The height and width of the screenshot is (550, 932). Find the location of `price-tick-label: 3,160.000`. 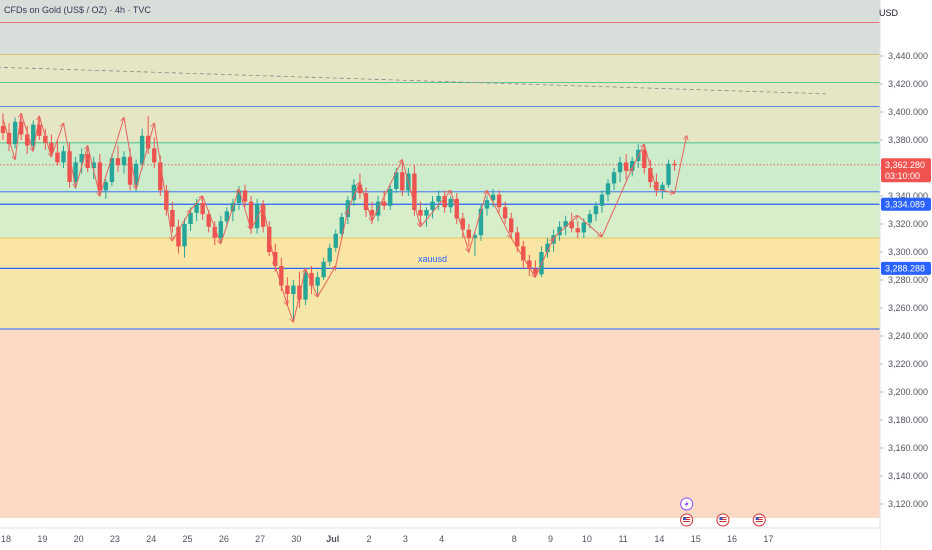

price-tick-label: 3,160.000 is located at coordinates (908, 448).